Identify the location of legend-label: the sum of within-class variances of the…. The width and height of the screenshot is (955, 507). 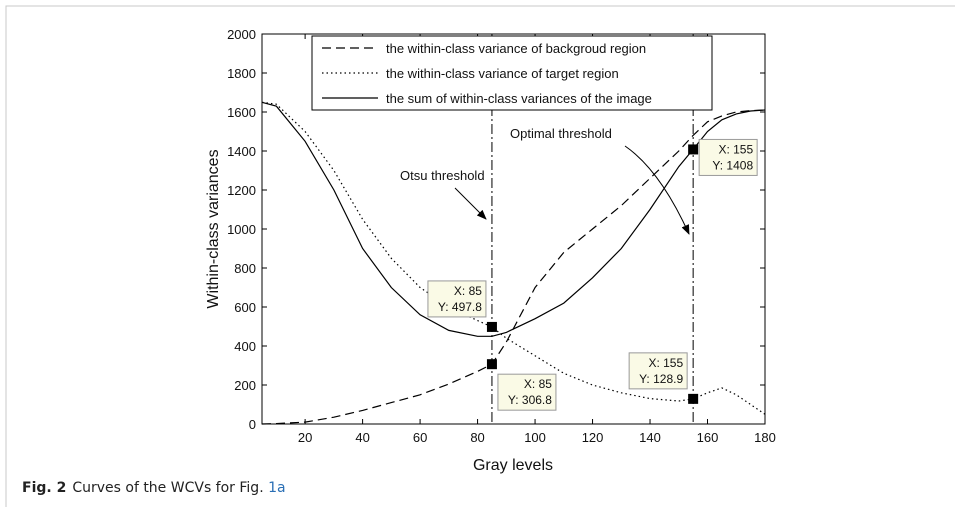
(519, 98).